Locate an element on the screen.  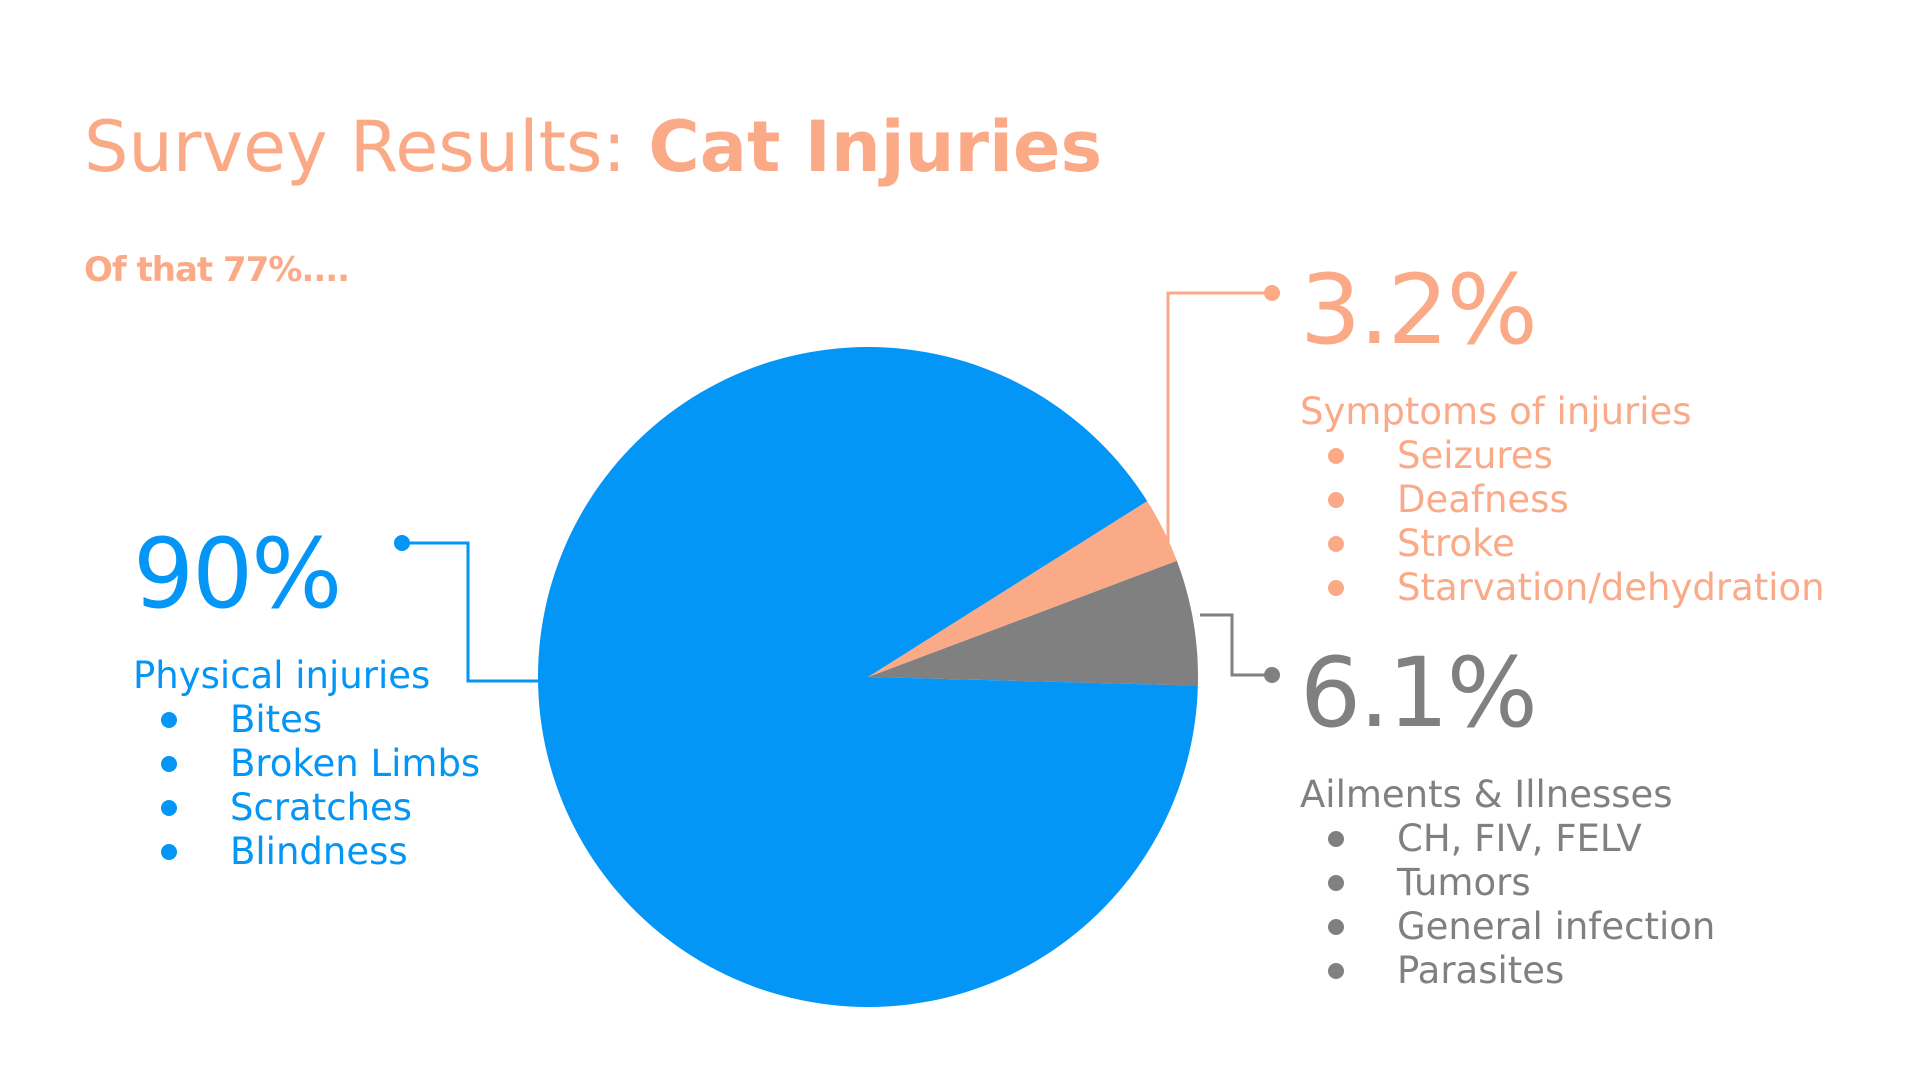
page-title: Survey Results: Cat Injuries is located at coordinates (593, 147).